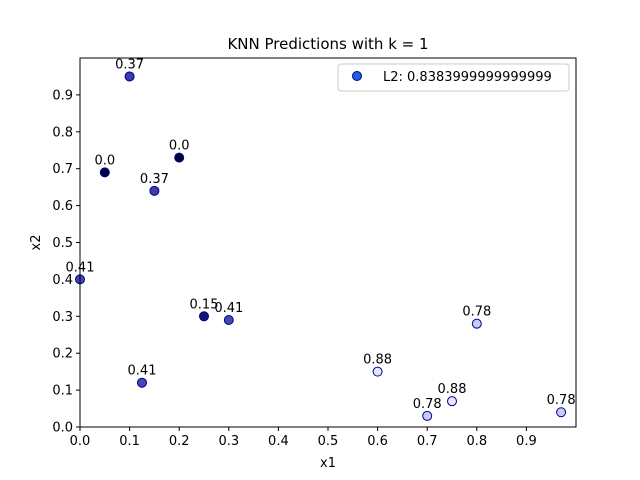  Describe the element at coordinates (476, 441) in the screenshot. I see `x-tick-label: 0.8` at that location.